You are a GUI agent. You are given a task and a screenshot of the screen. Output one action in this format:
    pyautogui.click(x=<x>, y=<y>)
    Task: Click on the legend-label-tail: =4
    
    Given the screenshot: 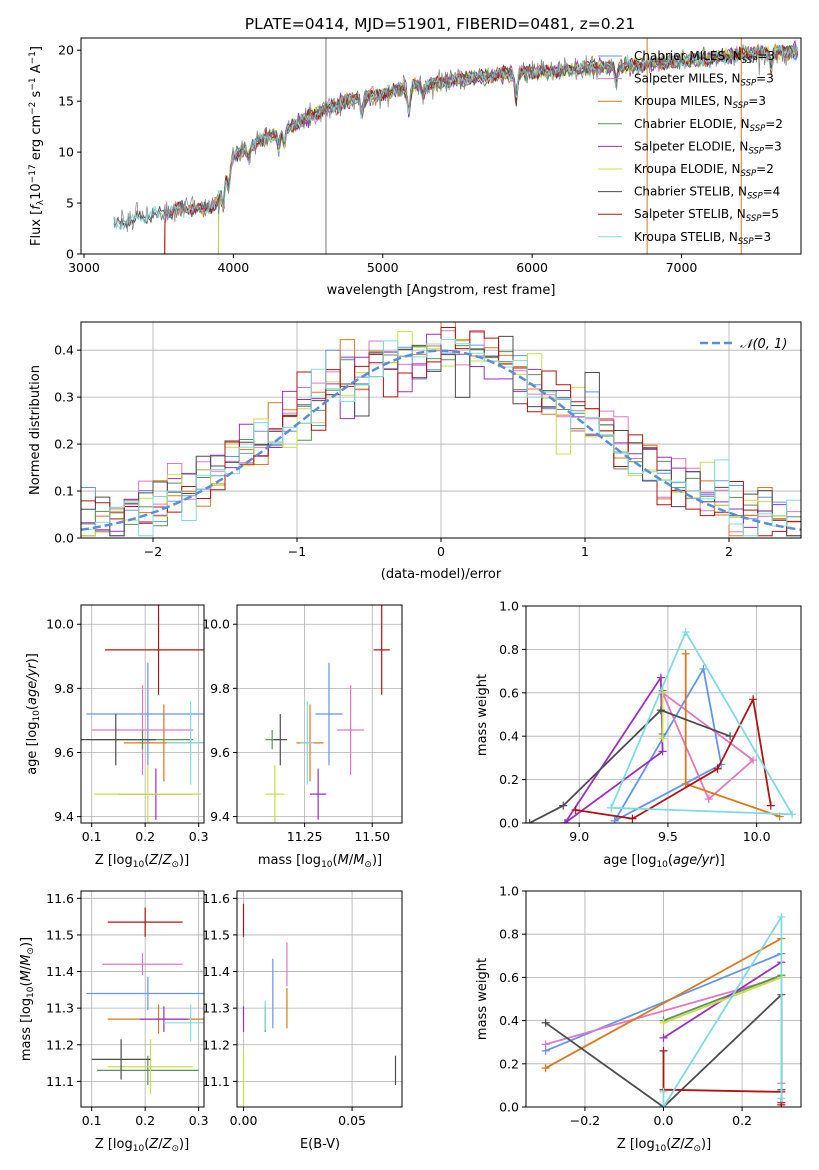 What is the action you would take?
    pyautogui.click(x=772, y=192)
    